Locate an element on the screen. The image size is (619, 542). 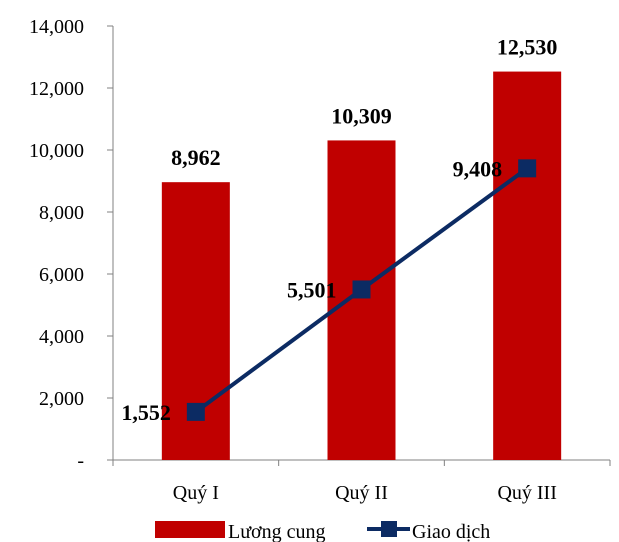
legend: Lương cung Giao dịch is located at coordinates (322, 531).